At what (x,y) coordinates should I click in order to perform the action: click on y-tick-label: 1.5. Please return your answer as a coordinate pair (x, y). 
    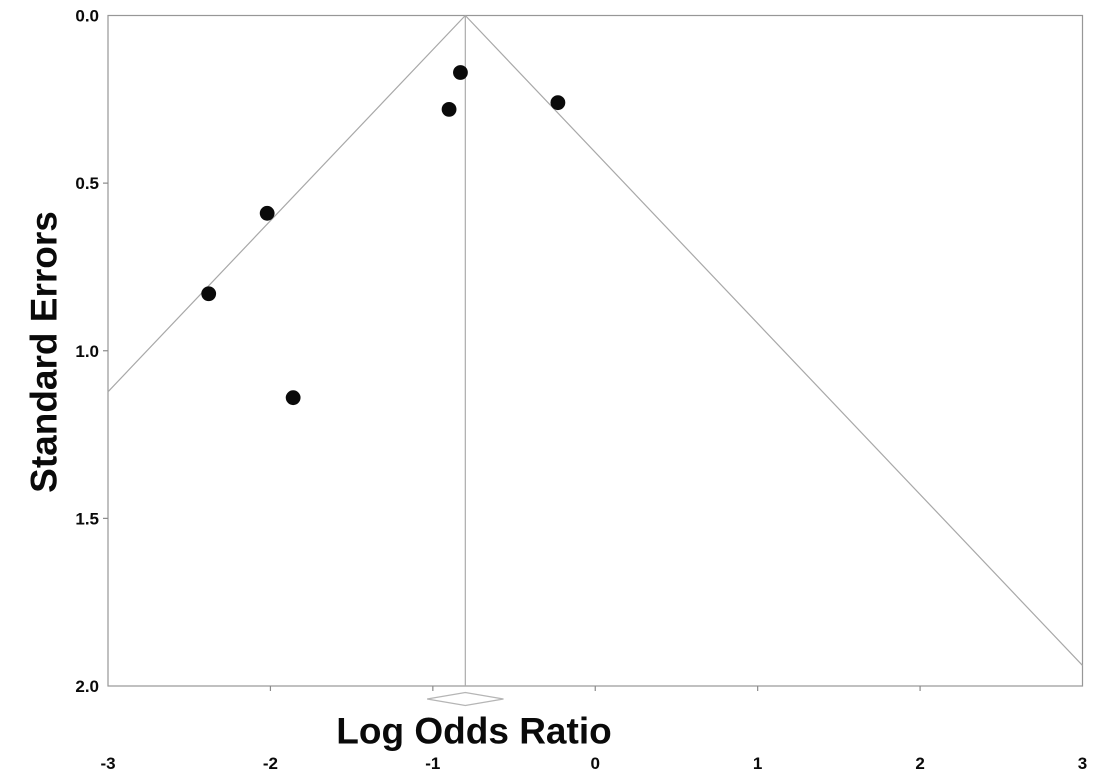
    Looking at the image, I should click on (87, 518).